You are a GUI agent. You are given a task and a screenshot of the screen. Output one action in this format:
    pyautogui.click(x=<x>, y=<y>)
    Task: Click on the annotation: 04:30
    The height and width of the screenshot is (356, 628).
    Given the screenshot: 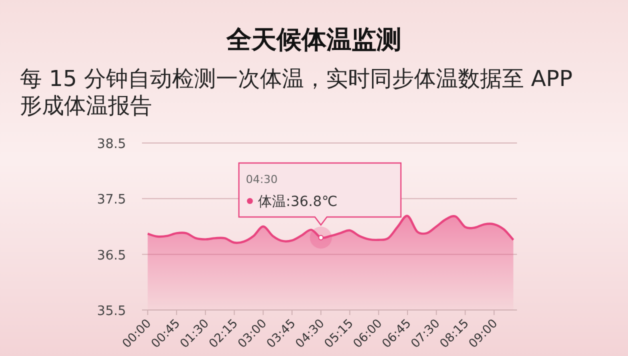 What is the action you would take?
    pyautogui.click(x=262, y=179)
    